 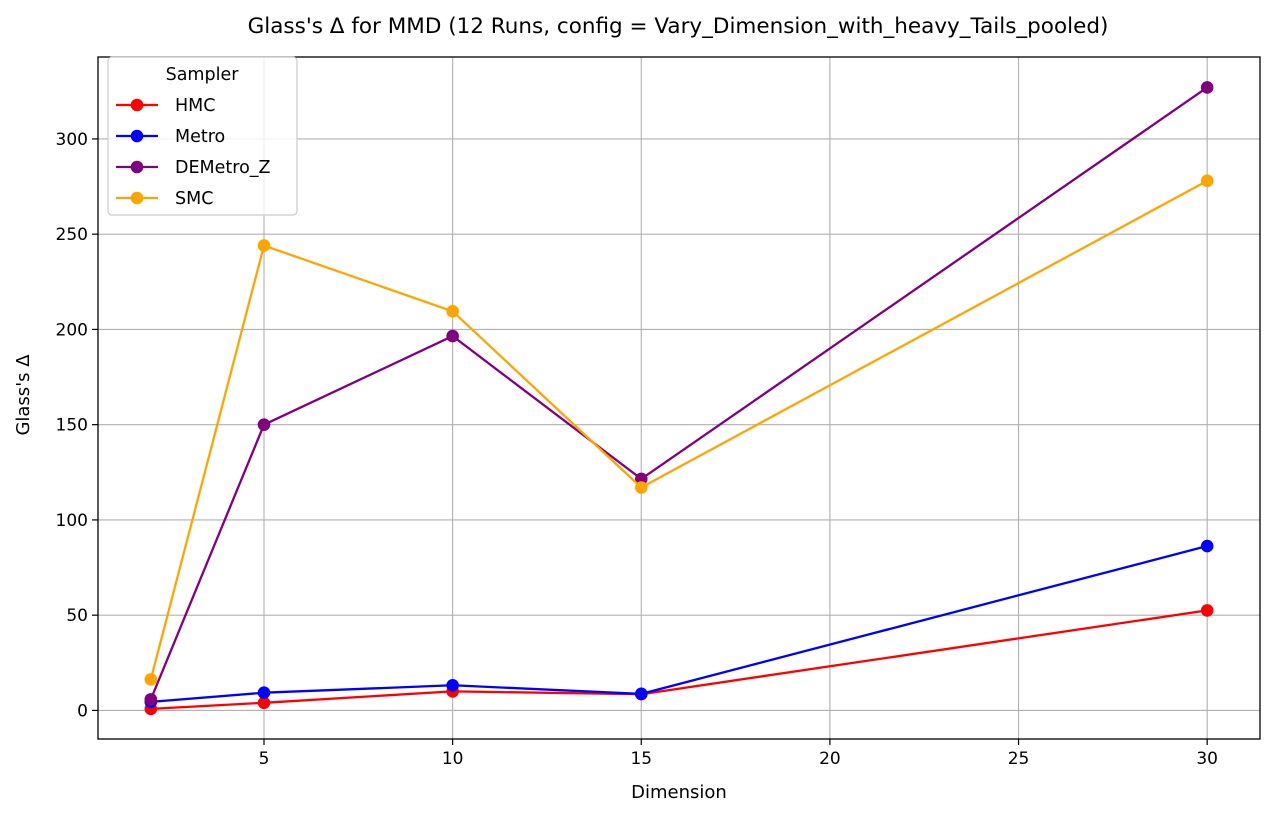 I want to click on legend-item-demetro-z: DEMetro_Z, so click(x=193, y=168).